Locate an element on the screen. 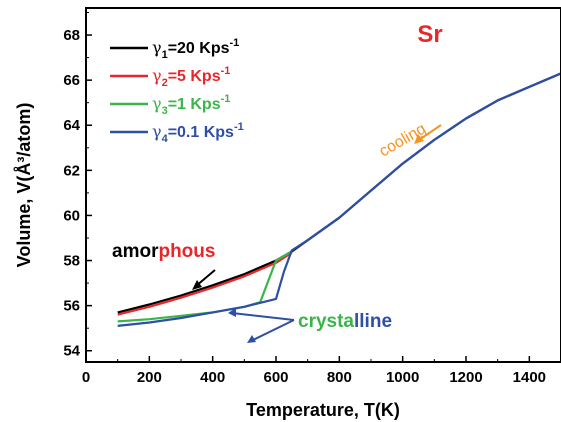 Image resolution: width=561 pixels, height=422 pixels. x-tick-label: 1200 is located at coordinates (465, 377).